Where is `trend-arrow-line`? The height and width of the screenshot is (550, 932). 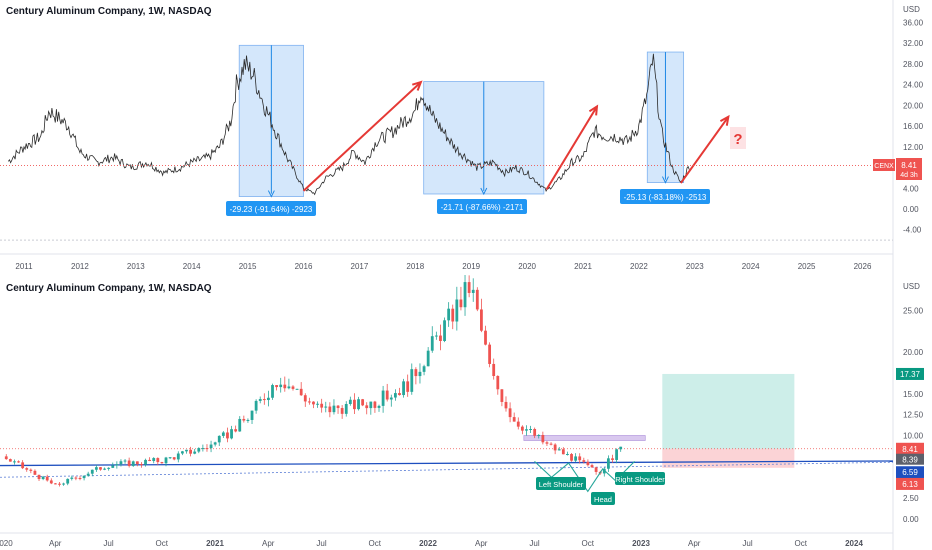 trend-arrow-line is located at coordinates (705, 150).